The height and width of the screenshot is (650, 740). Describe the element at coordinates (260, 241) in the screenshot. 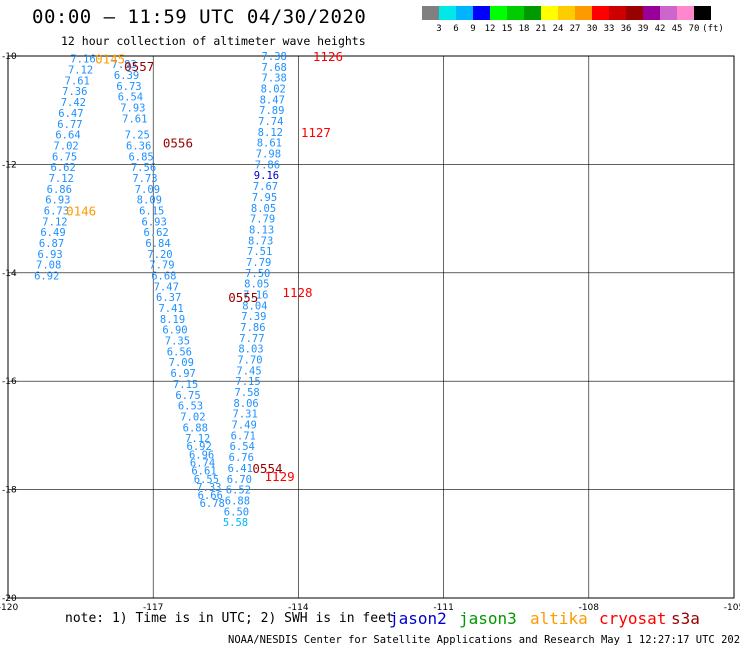

I see `wave-height-label: 8.73` at that location.